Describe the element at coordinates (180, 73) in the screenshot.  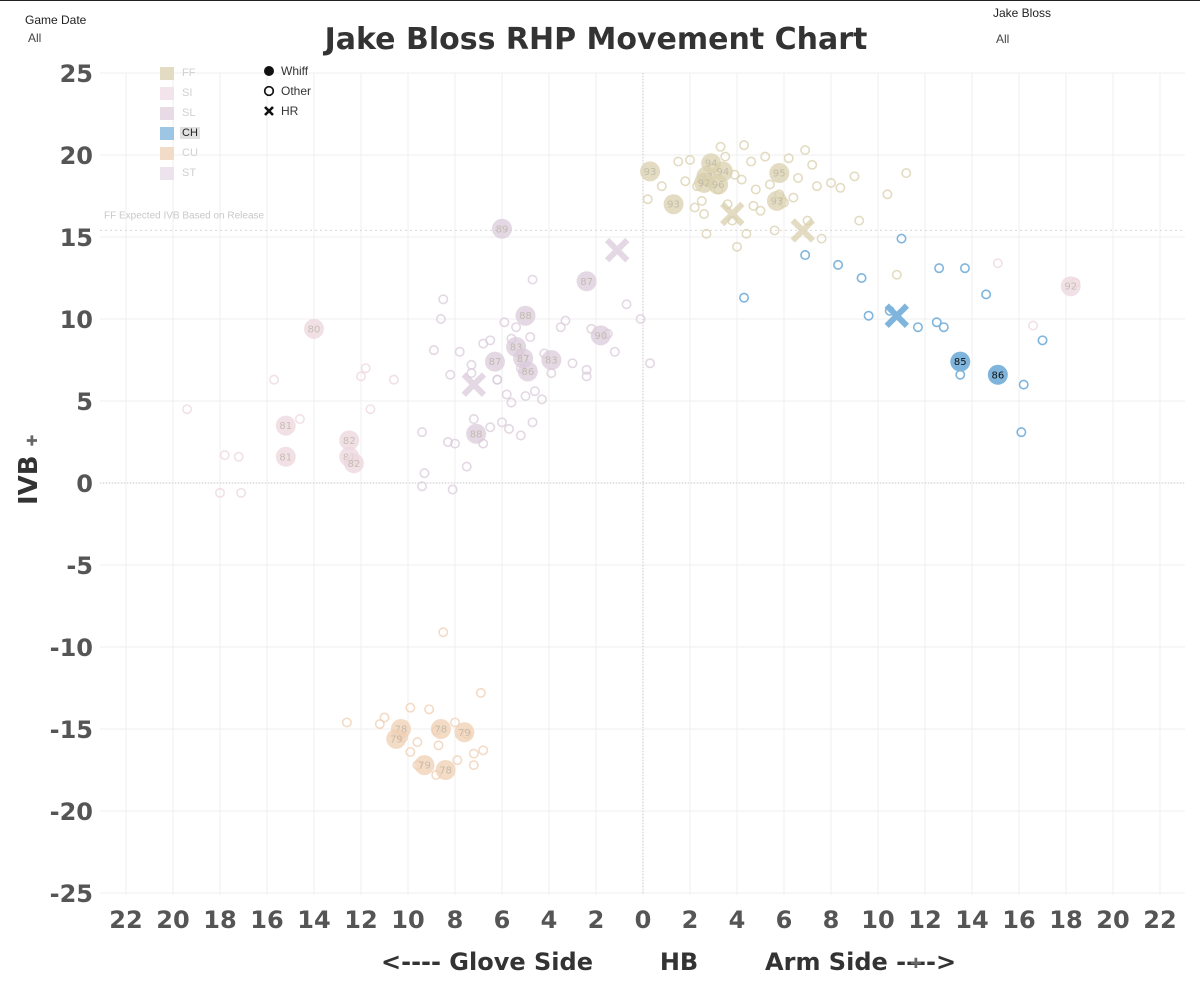
I see `legend-item-ff: FF` at that location.